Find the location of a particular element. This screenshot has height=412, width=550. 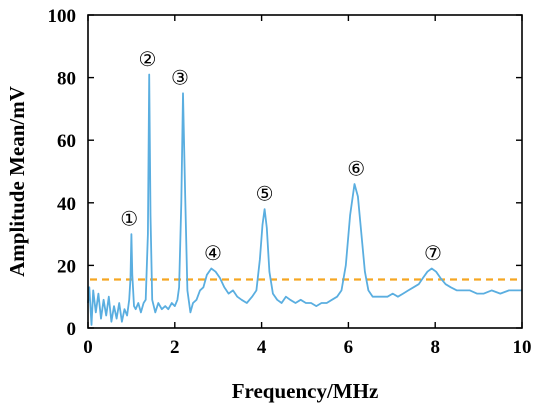

peak-label-1: ① is located at coordinates (129, 218).